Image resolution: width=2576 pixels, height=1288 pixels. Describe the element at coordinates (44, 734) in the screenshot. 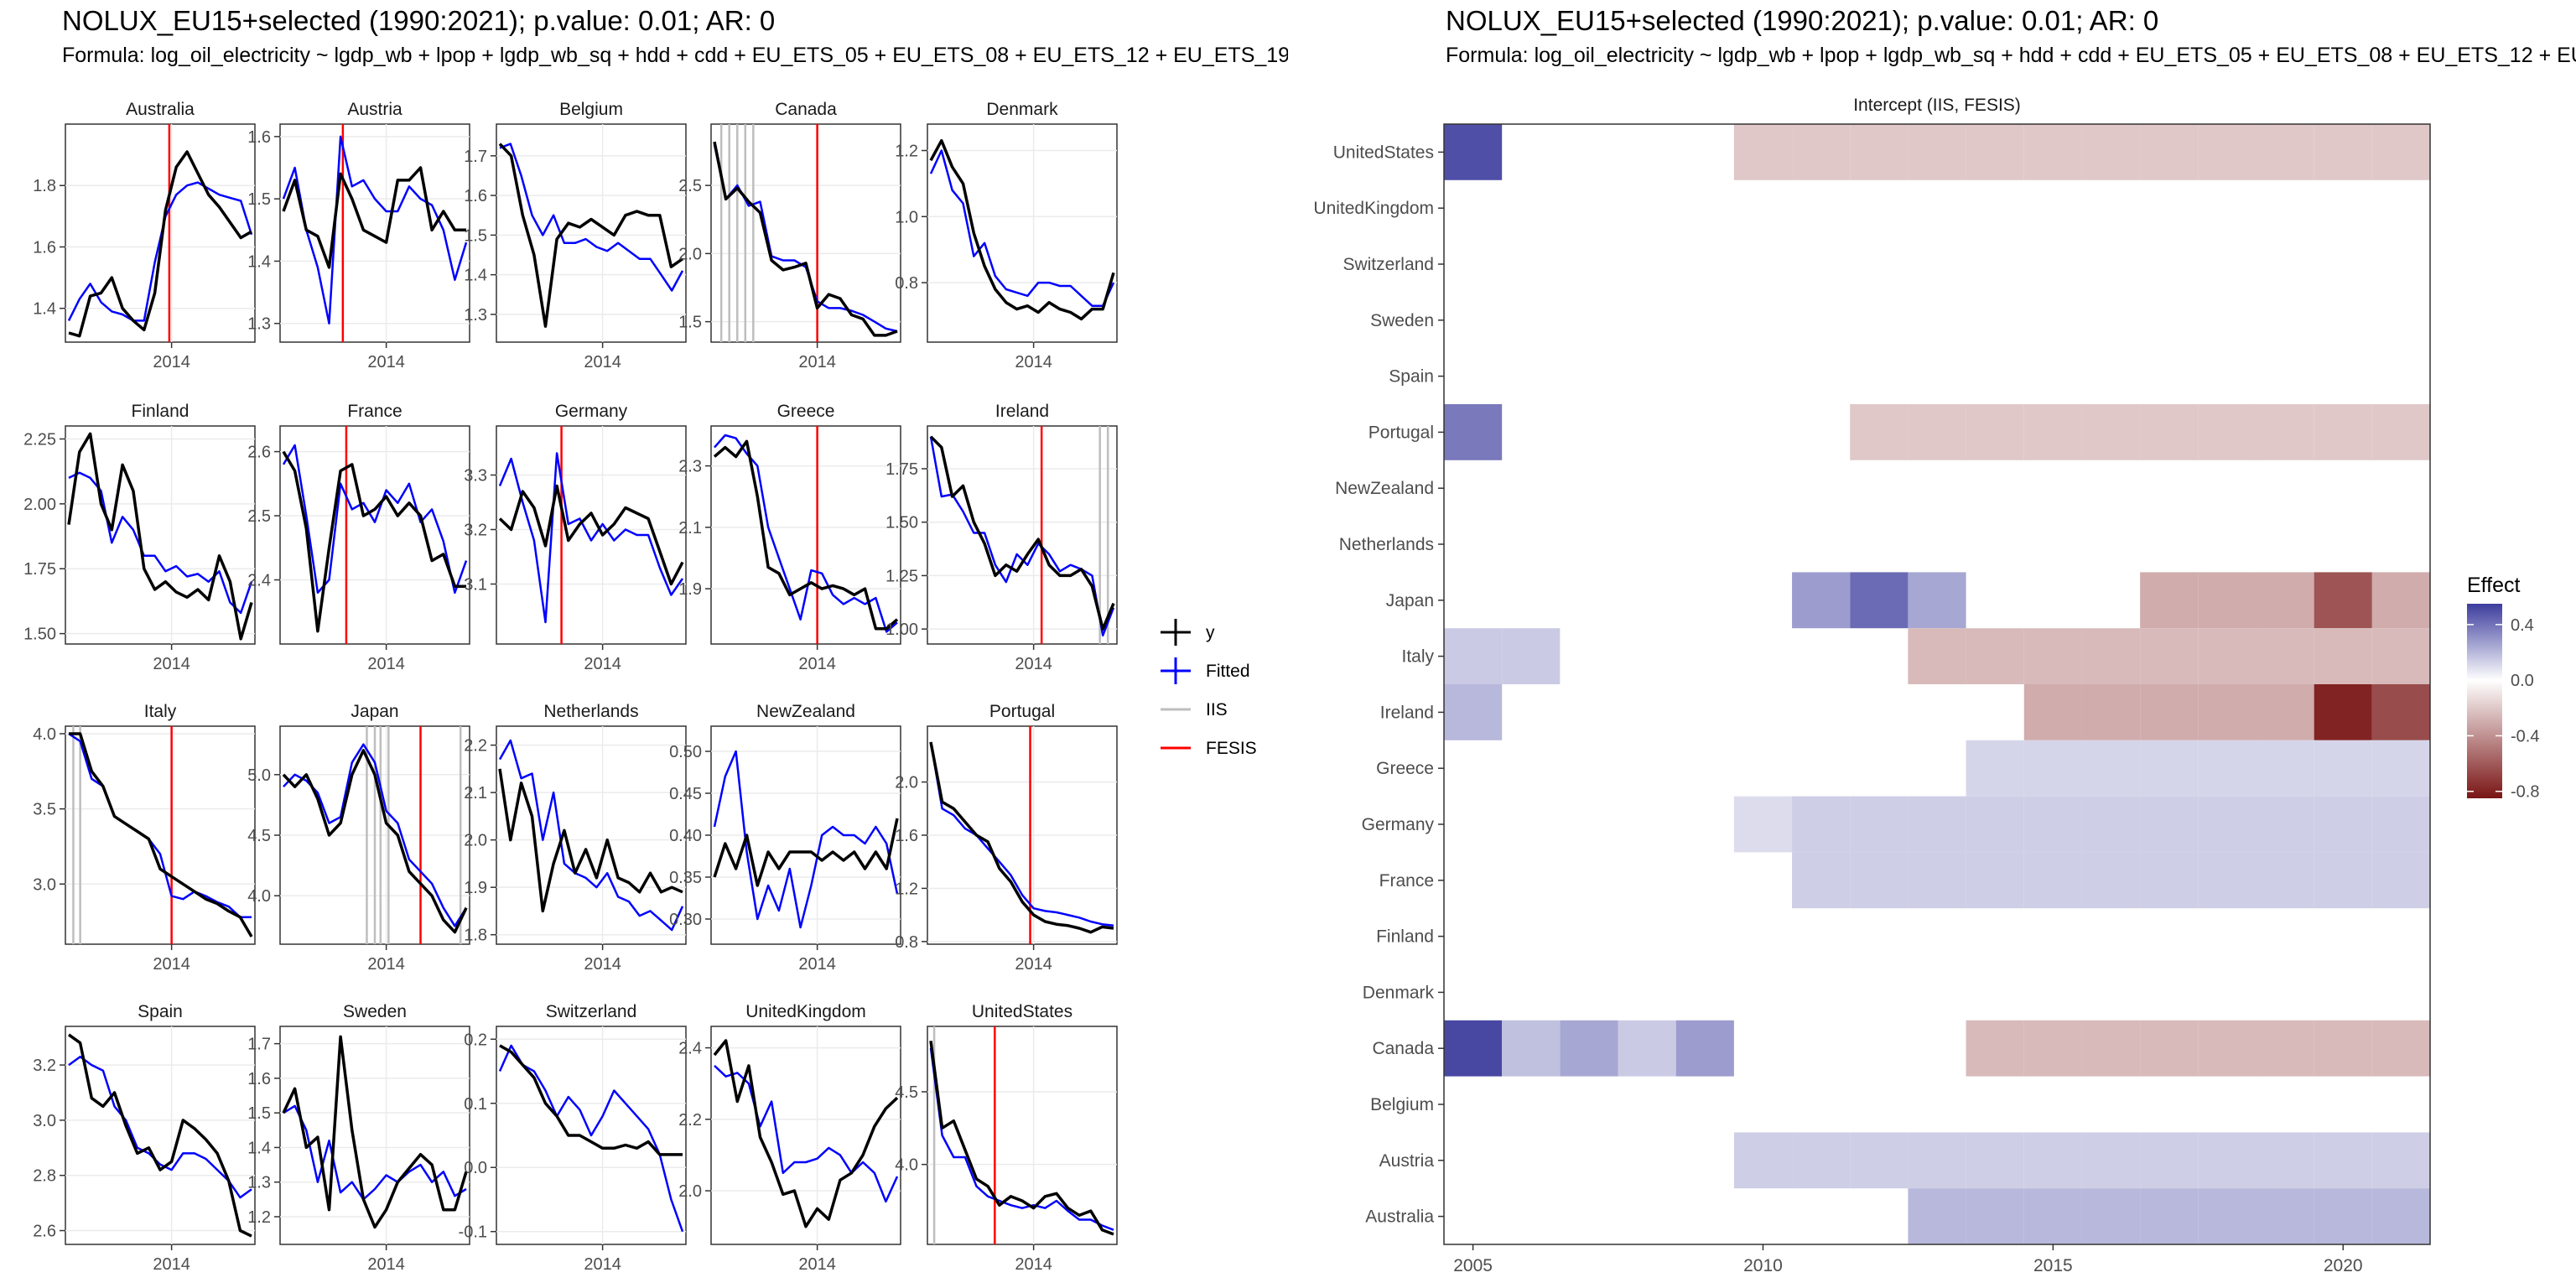

I see `y-tick-label-italy: 4.0` at that location.